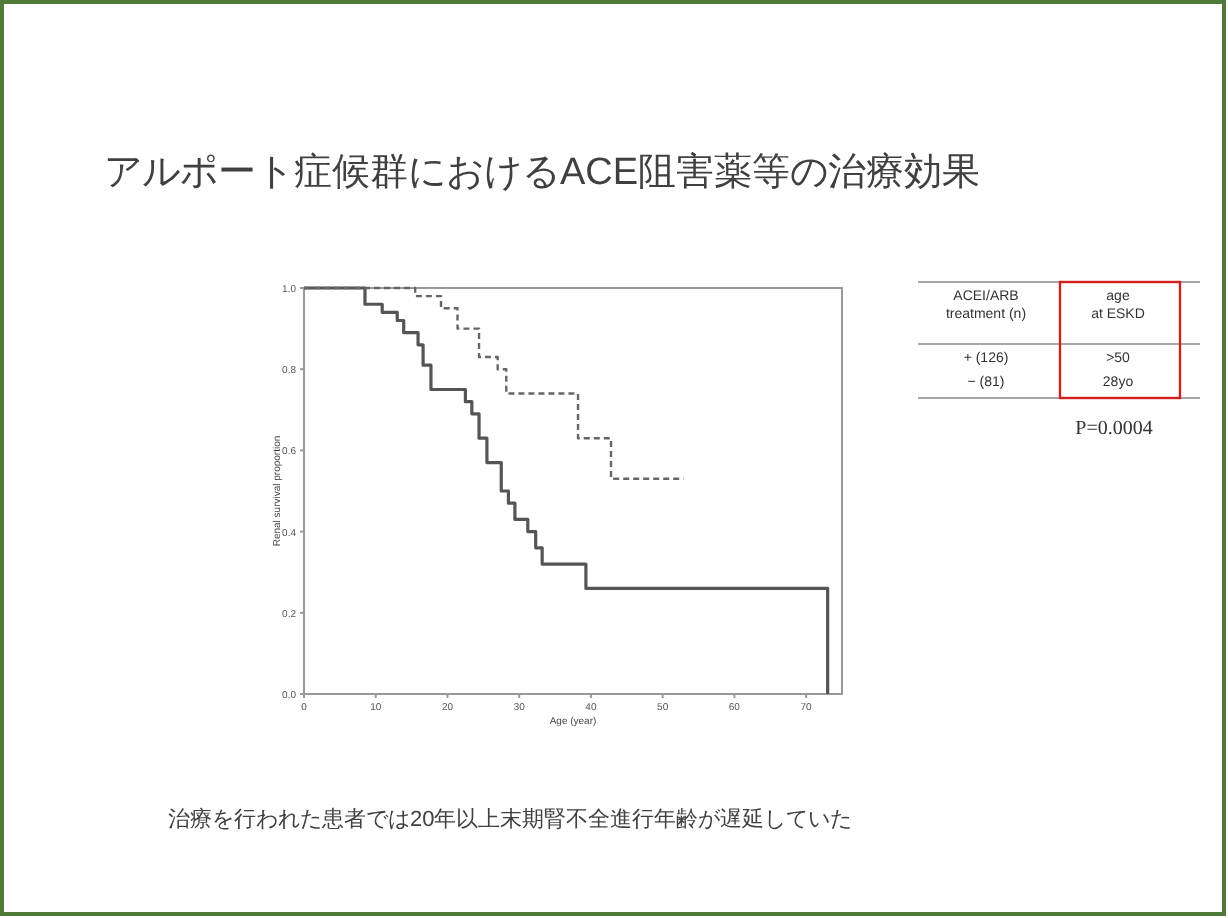  Describe the element at coordinates (1114, 429) in the screenshot. I see `text: P=0.0004` at that location.